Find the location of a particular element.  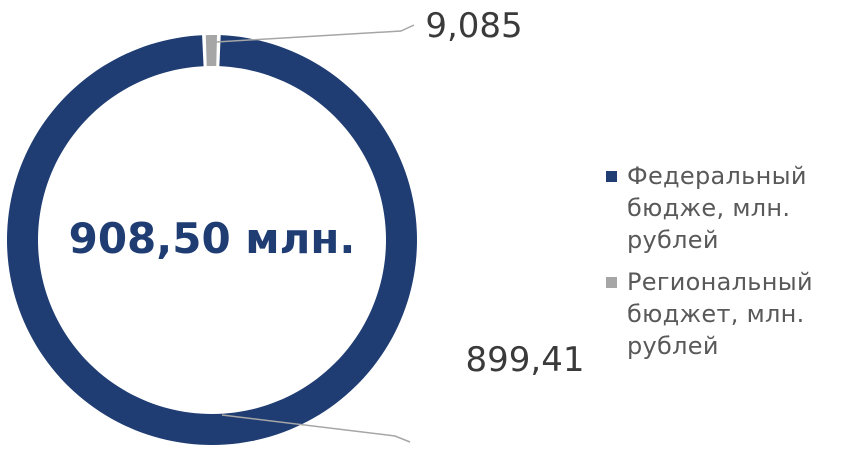

donut-center-total: 908,50 млн. is located at coordinates (212, 238).